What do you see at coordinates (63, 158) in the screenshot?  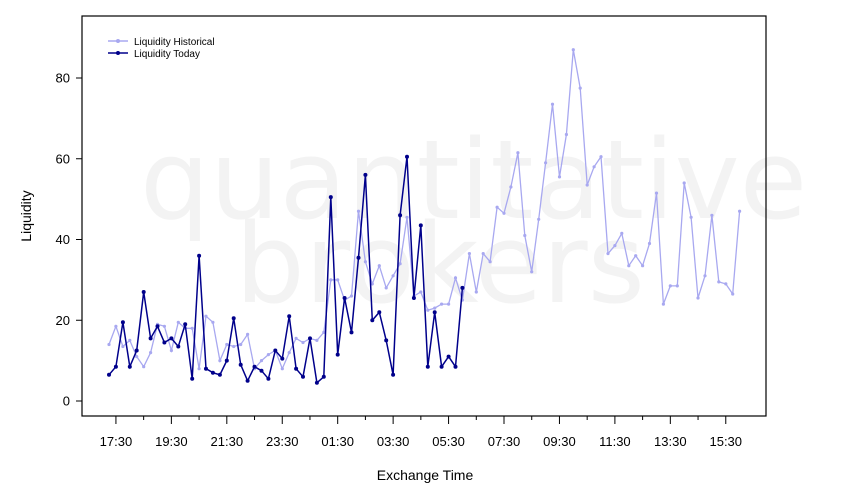 I see `y-tick-label: 60` at bounding box center [63, 158].